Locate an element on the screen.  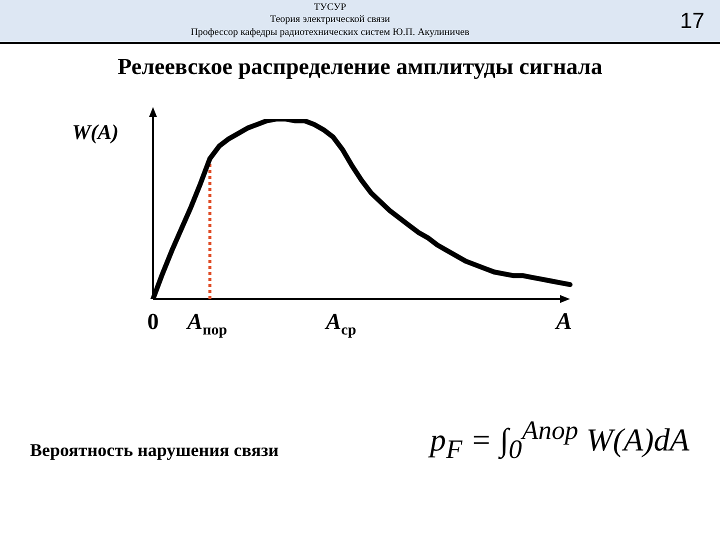
text: Вероятность нарушения связи is located at coordinates (154, 450).